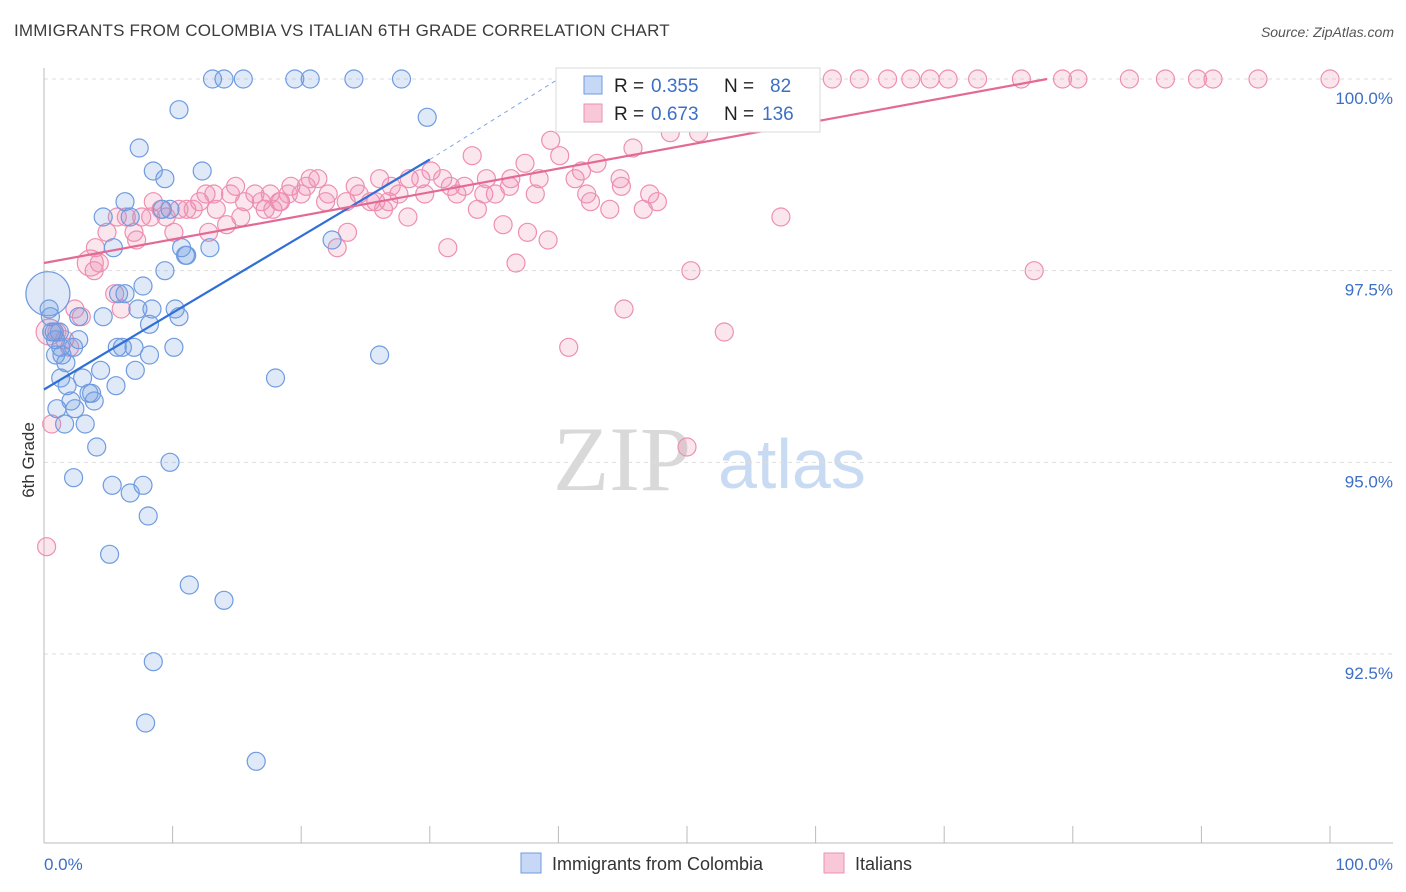 The image size is (1406, 892). I want to click on legend-label-italians: Italians, so click(883, 864).